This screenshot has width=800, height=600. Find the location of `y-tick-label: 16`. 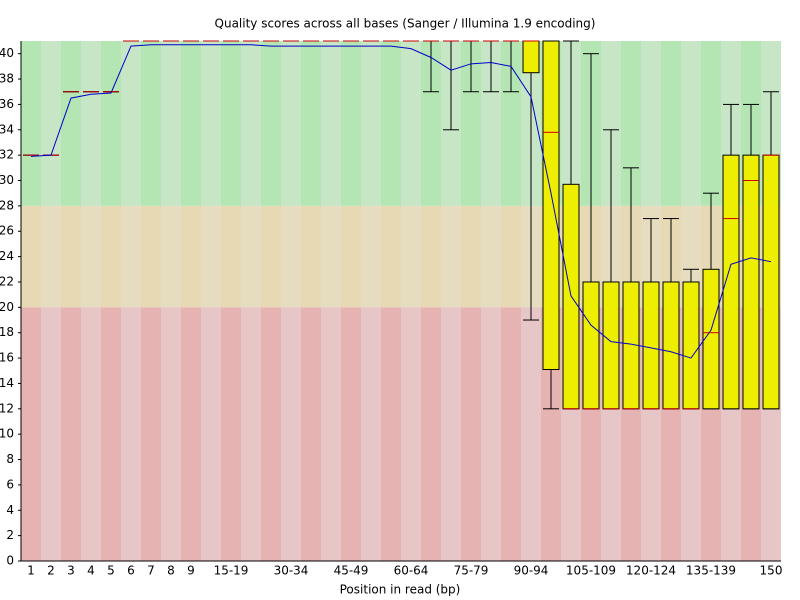

y-tick-label: 16 is located at coordinates (7, 358).